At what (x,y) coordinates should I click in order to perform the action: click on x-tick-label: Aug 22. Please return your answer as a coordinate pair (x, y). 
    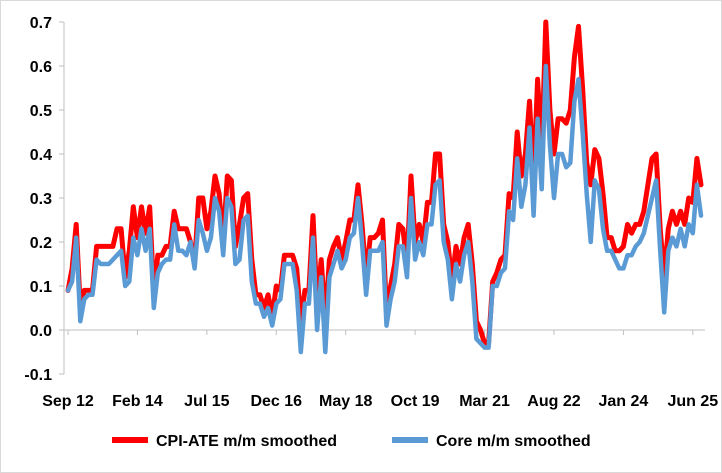
    Looking at the image, I should click on (553, 401).